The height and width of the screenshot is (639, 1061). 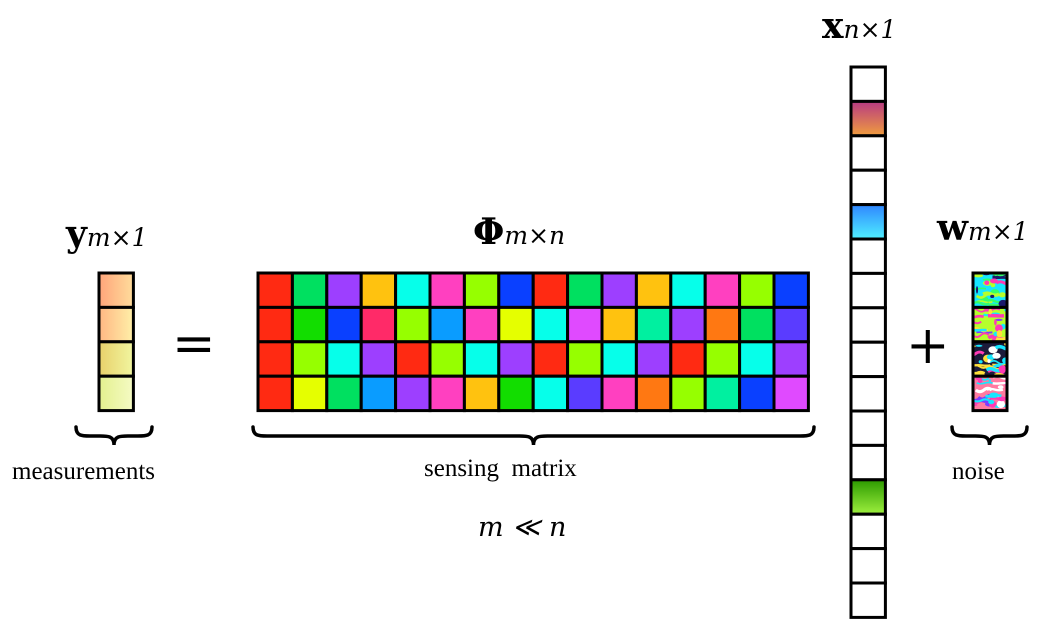 I want to click on phi-symbol: Φ, so click(x=489, y=232).